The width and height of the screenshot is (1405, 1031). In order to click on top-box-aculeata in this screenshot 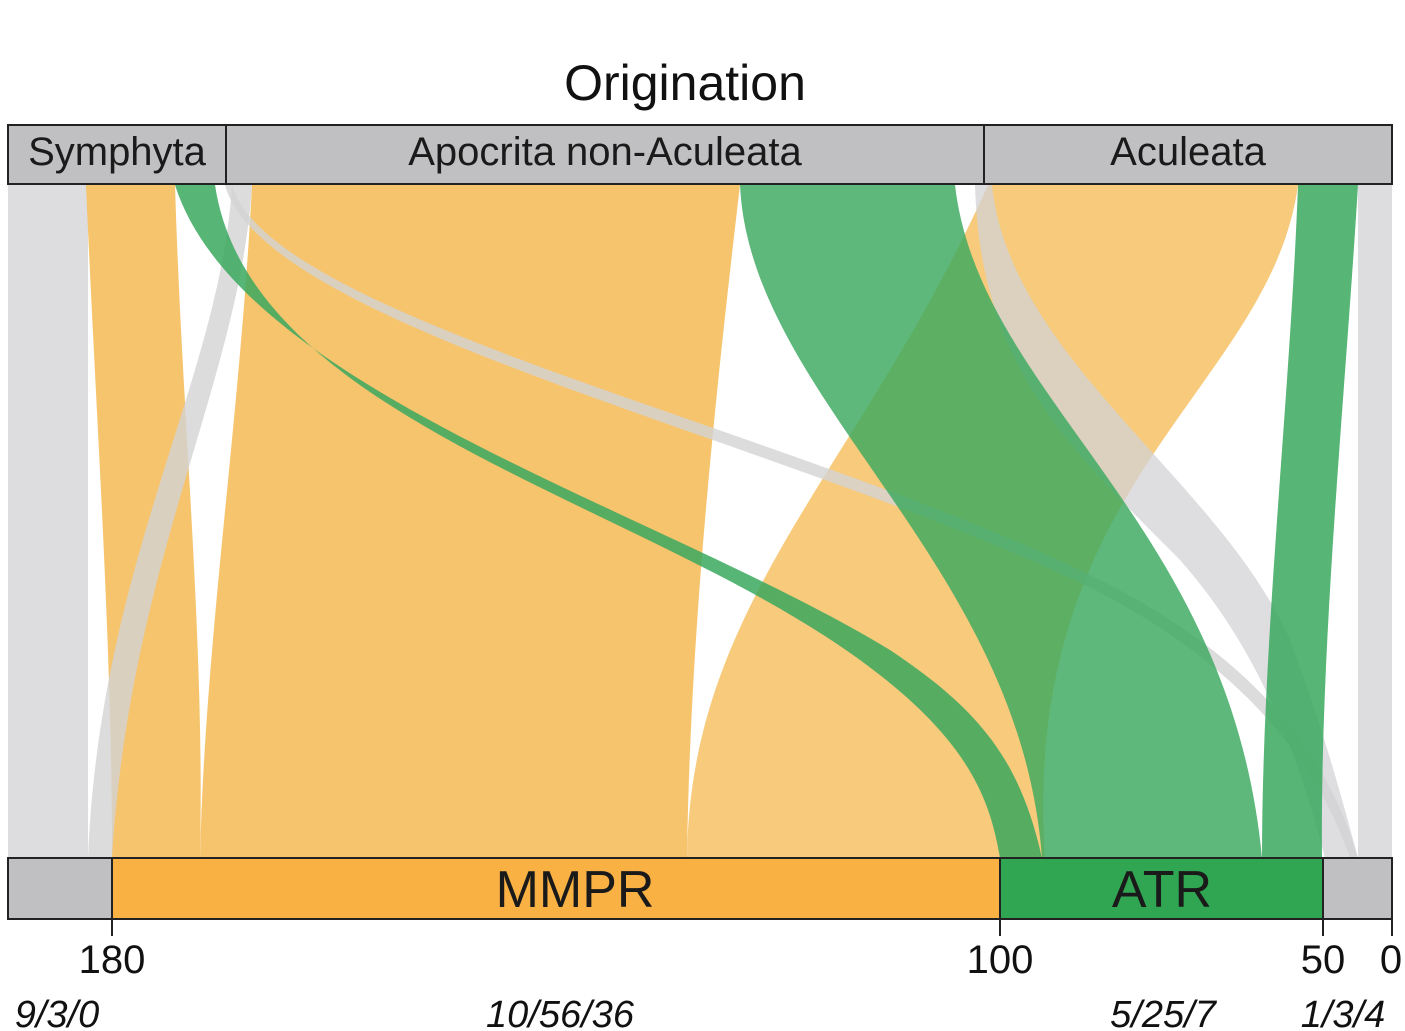, I will do `click(1188, 154)`.